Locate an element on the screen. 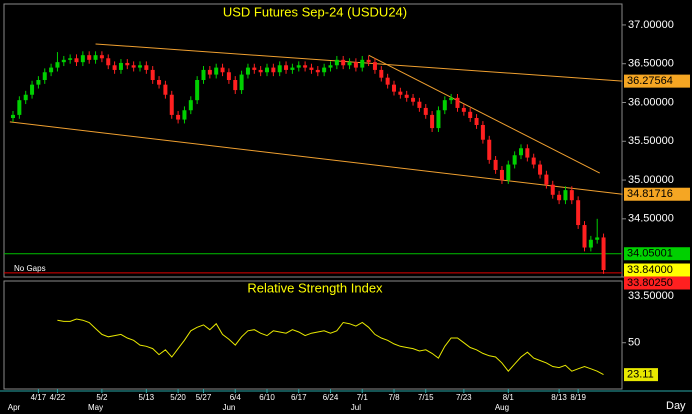 The height and width of the screenshot is (414, 692). x-tick-label: 4/22 is located at coordinates (58, 397).